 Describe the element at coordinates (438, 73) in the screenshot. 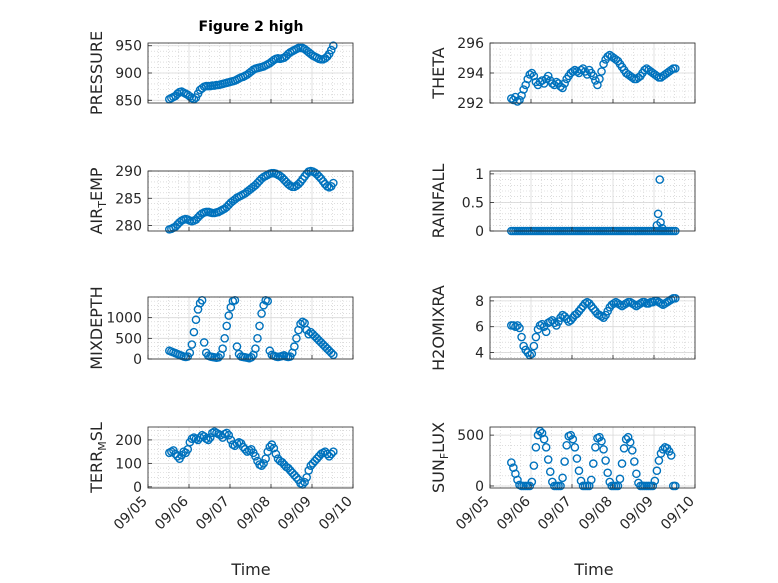

I see `y-axis-label: THETA` at that location.